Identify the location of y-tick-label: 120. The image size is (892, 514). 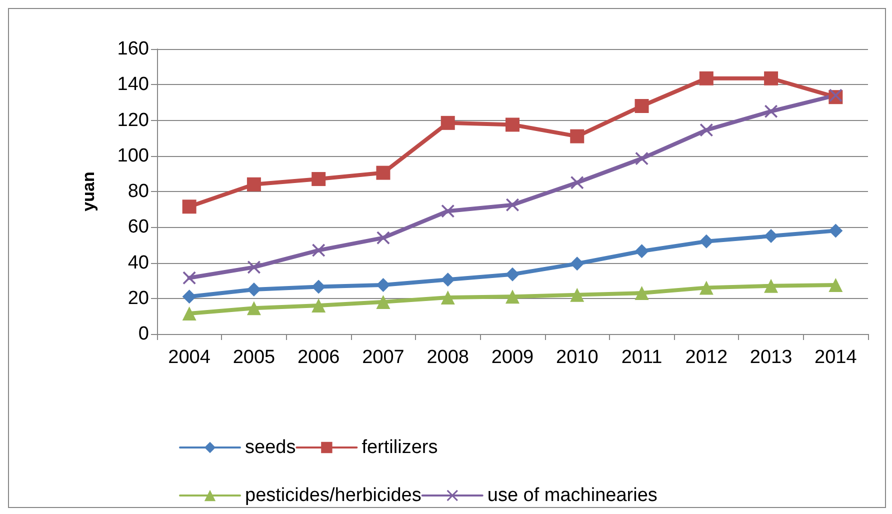
(133, 120).